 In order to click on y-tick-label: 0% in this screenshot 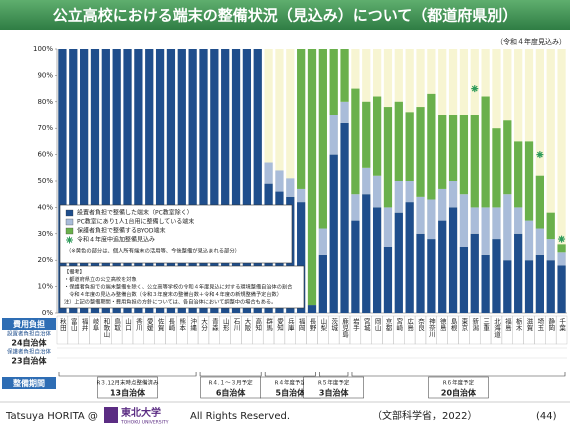, I will do `click(47, 313)`.